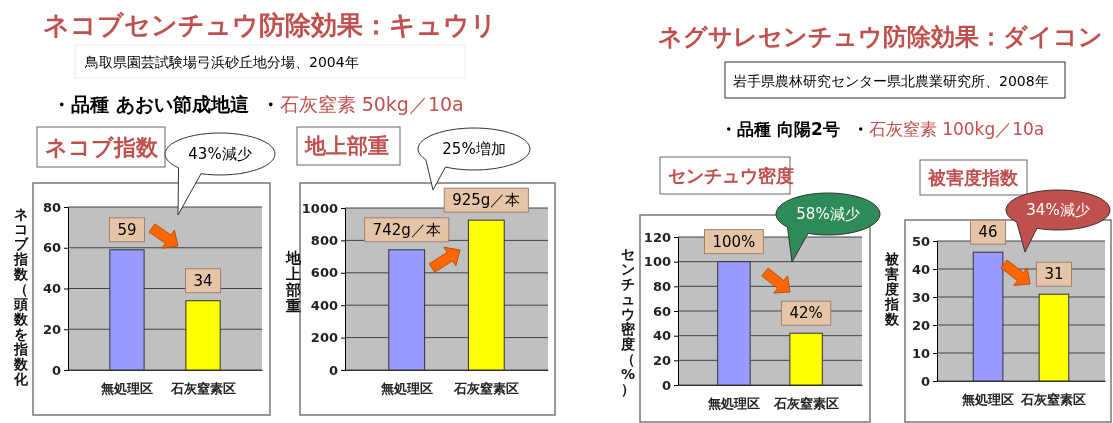  What do you see at coordinates (21, 296) in the screenshot?
I see `text: ネコブ指数（頭数を指数化` at bounding box center [21, 296].